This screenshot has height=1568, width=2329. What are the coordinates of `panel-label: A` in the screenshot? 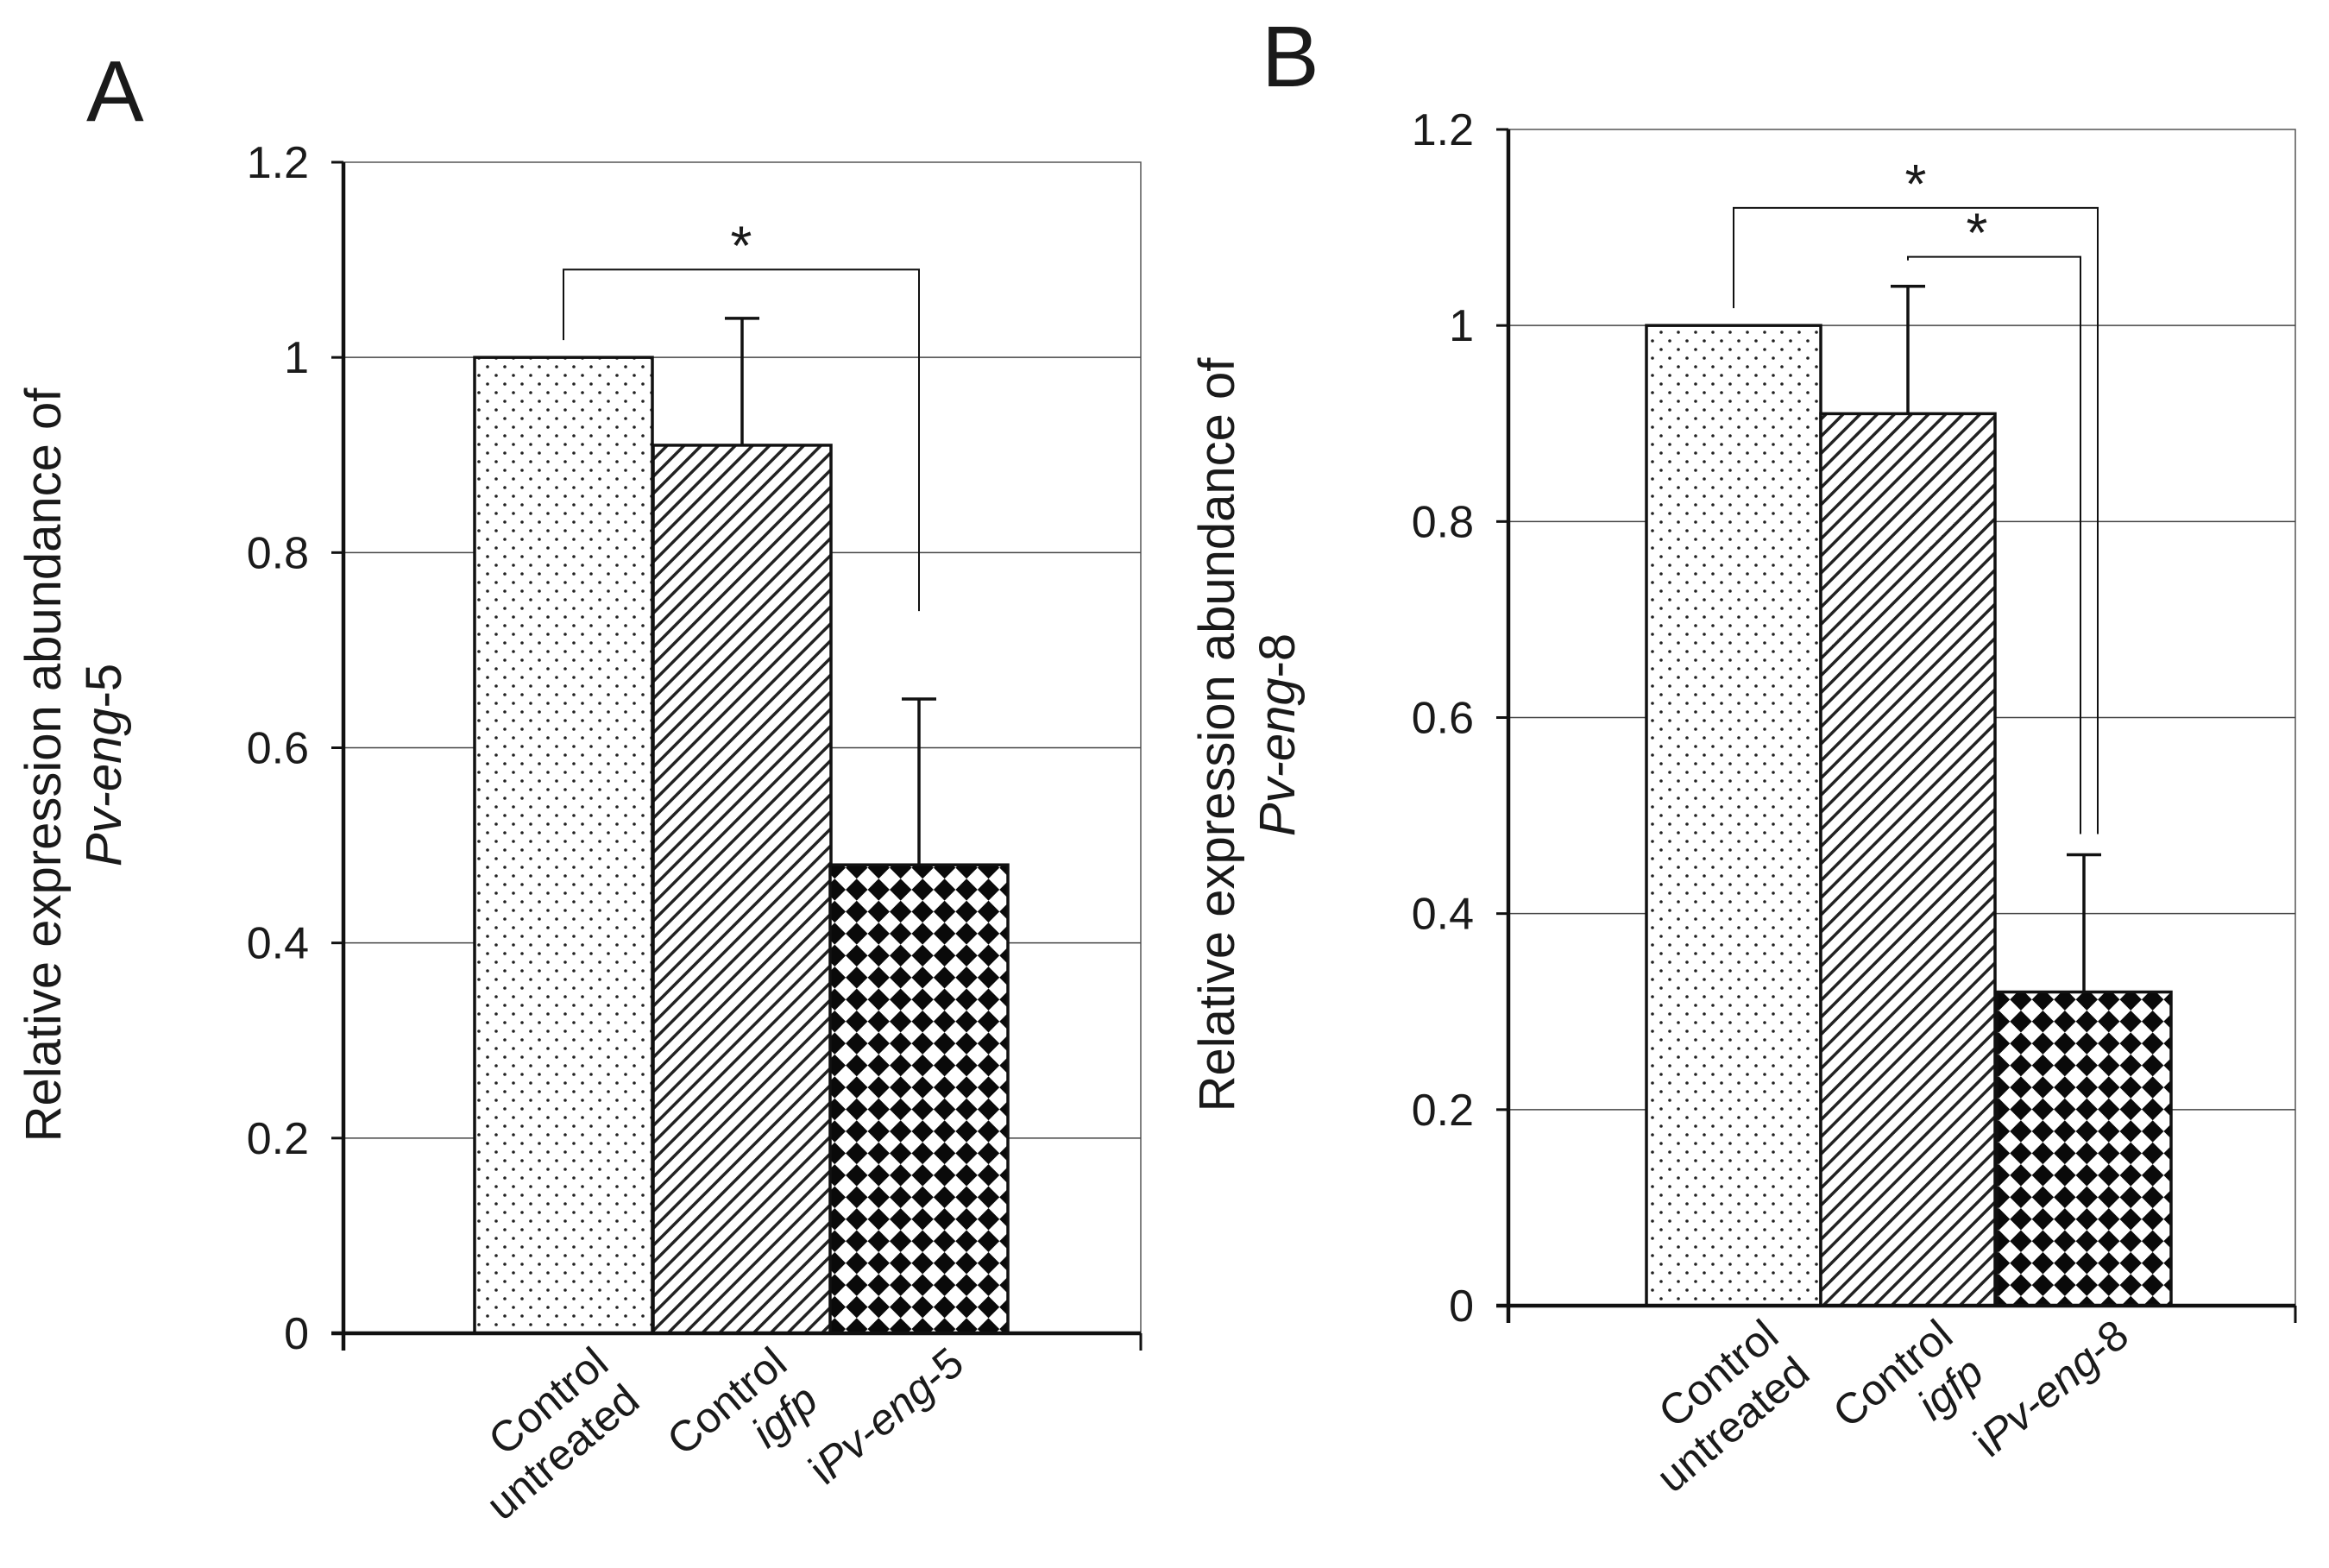 It's located at (115, 91).